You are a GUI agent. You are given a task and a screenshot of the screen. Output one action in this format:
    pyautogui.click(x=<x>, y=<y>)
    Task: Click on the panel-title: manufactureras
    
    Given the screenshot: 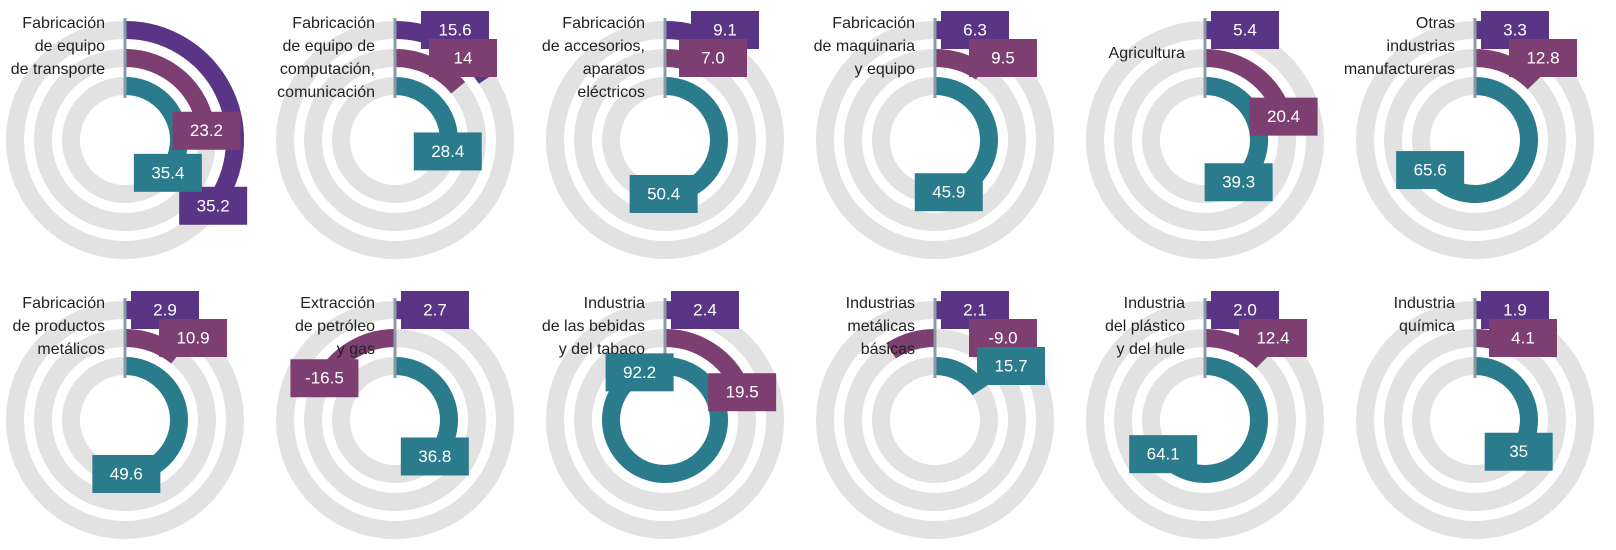 What is the action you would take?
    pyautogui.click(x=1399, y=69)
    